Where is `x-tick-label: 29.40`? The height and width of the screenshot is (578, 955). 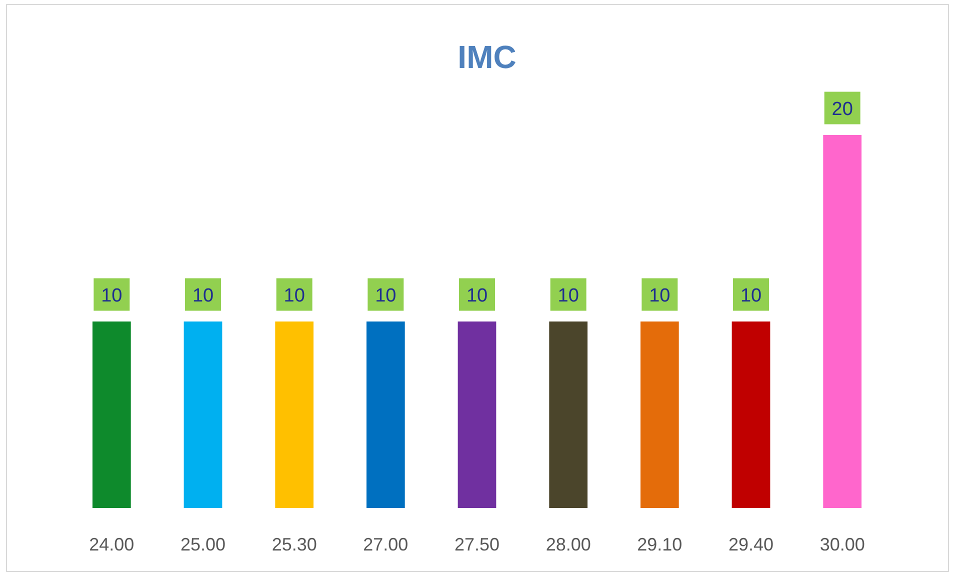
x-tick-label: 29.40 is located at coordinates (751, 544).